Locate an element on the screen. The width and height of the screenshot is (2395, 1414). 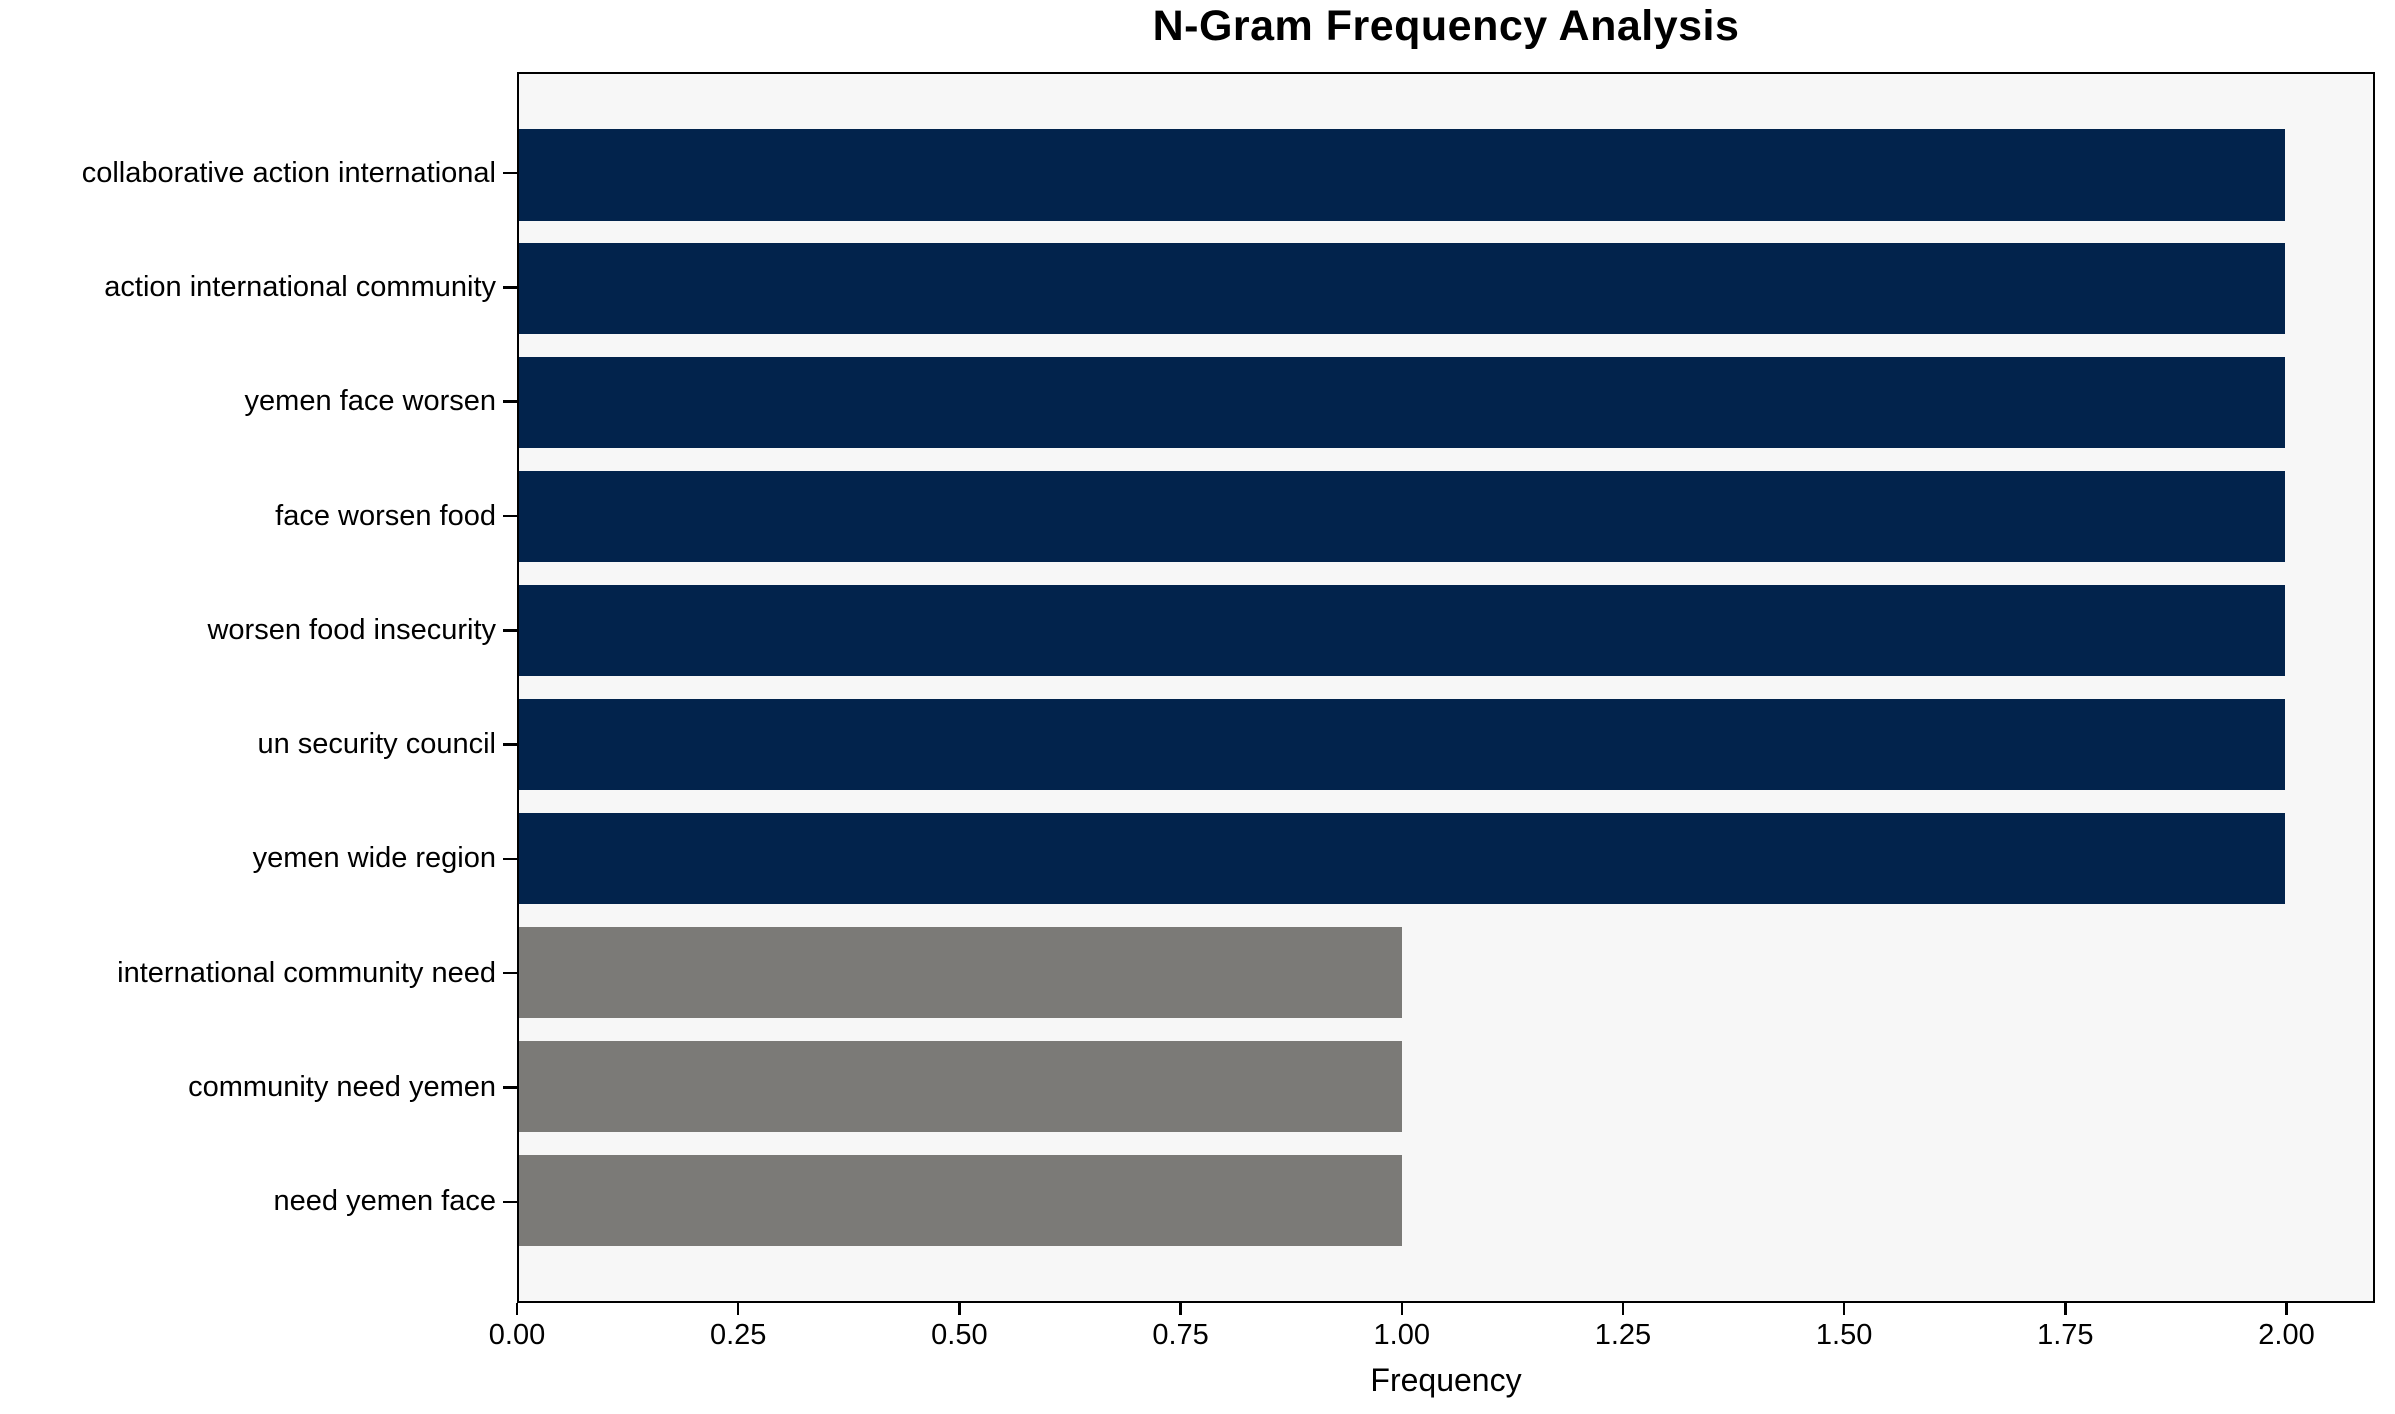
y-tick-label: worsen food insecurity is located at coordinates (351, 629).